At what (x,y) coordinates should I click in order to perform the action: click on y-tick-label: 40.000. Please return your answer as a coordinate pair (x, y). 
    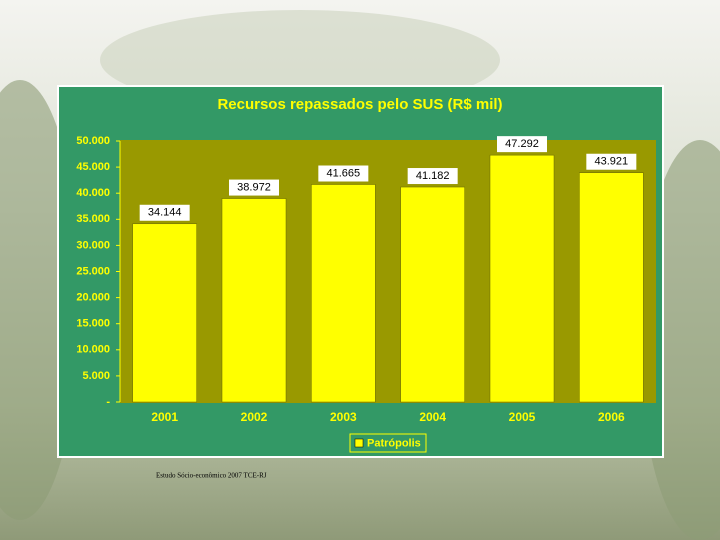
    Looking at the image, I should click on (93, 193).